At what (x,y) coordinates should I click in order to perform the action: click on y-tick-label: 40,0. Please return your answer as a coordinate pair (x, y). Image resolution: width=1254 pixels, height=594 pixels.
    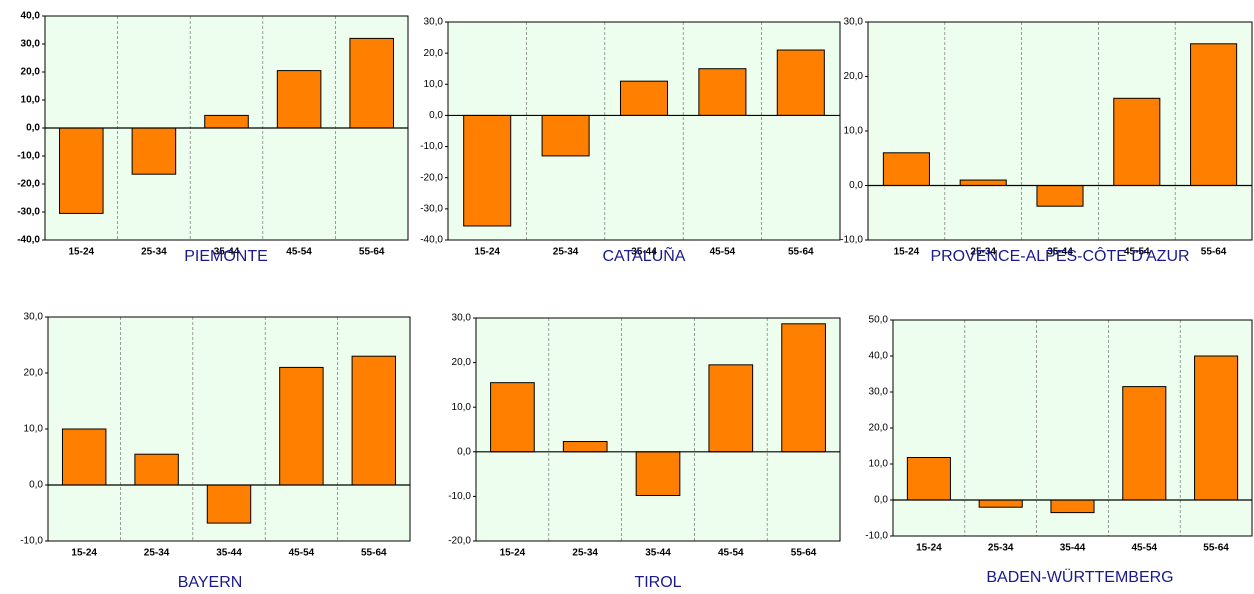
    Looking at the image, I should click on (879, 356).